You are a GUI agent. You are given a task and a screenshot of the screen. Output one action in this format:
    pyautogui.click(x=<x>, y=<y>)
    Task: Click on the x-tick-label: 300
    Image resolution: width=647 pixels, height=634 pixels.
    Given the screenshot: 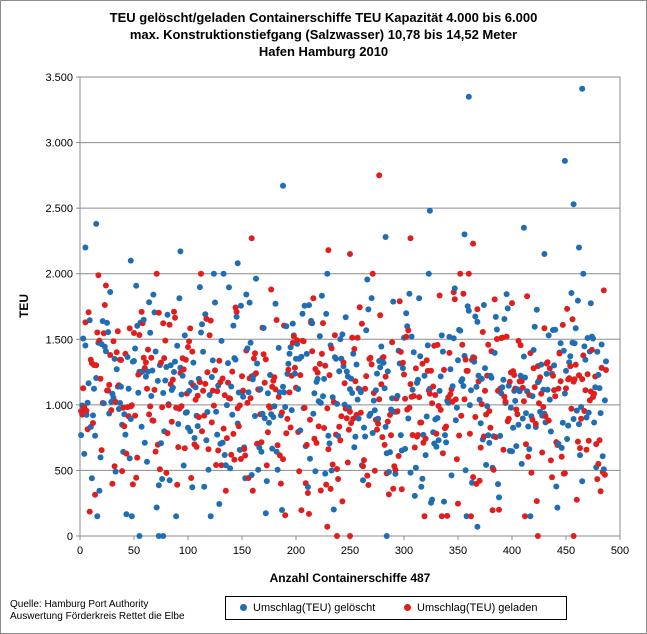 What is the action you would take?
    pyautogui.click(x=404, y=551)
    